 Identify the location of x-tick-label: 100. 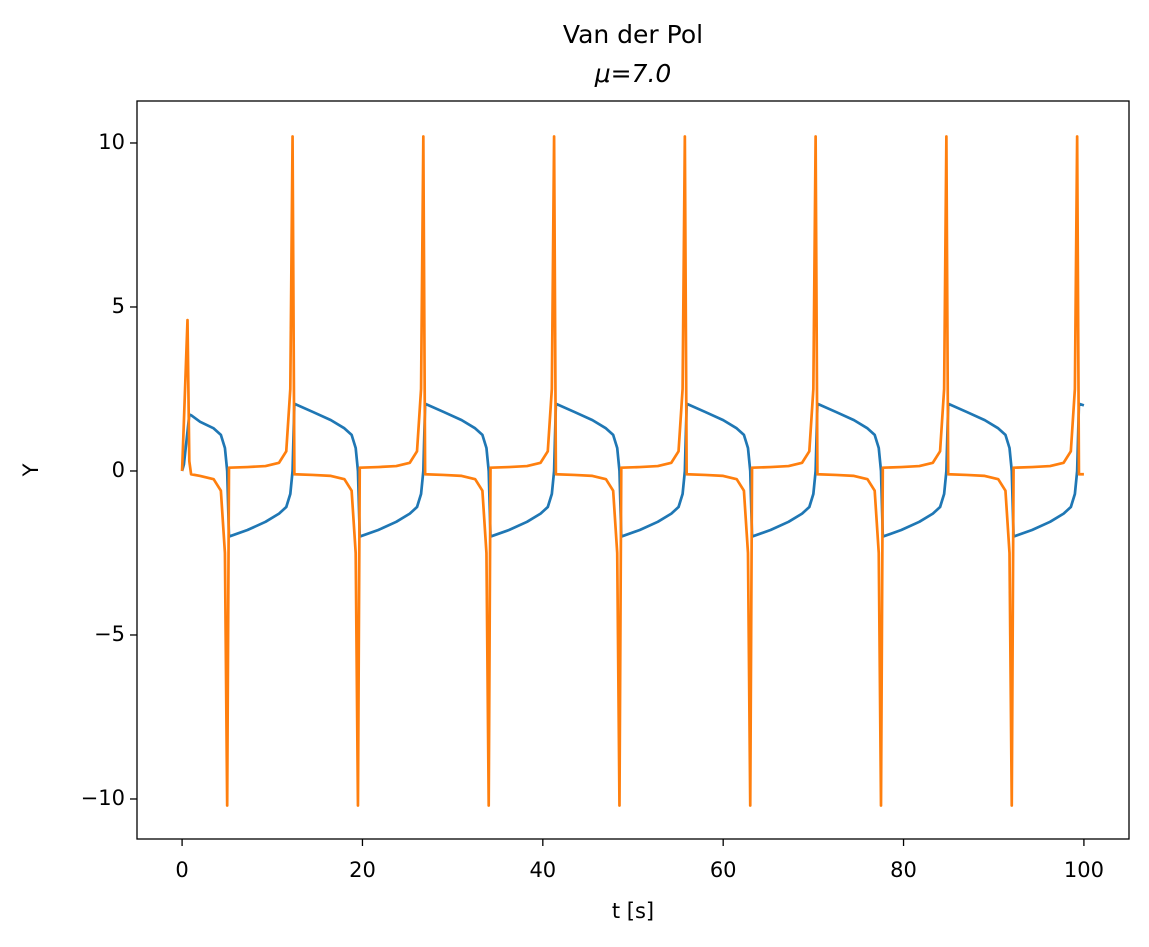
(1084, 870).